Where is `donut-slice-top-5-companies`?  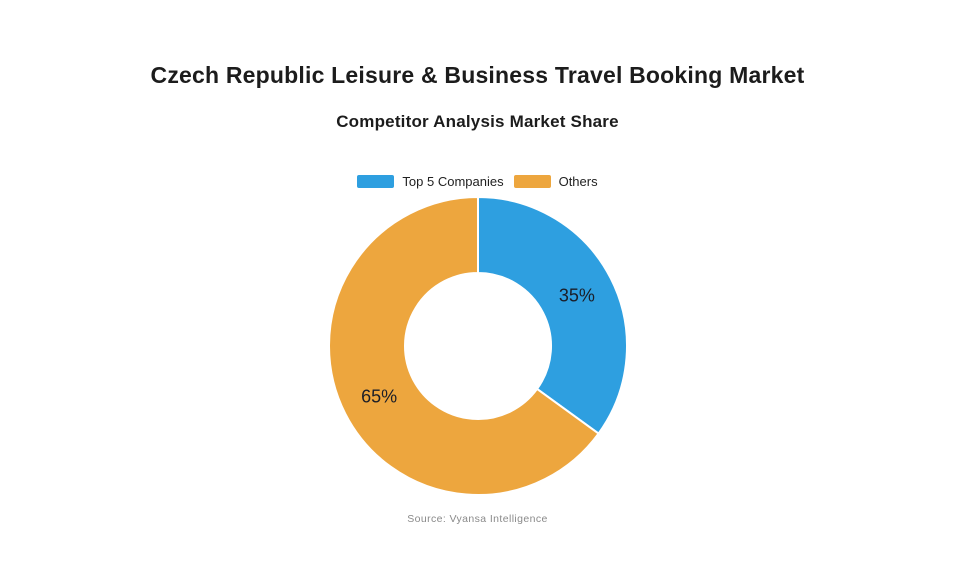
donut-slice-top-5-companies is located at coordinates (552, 315).